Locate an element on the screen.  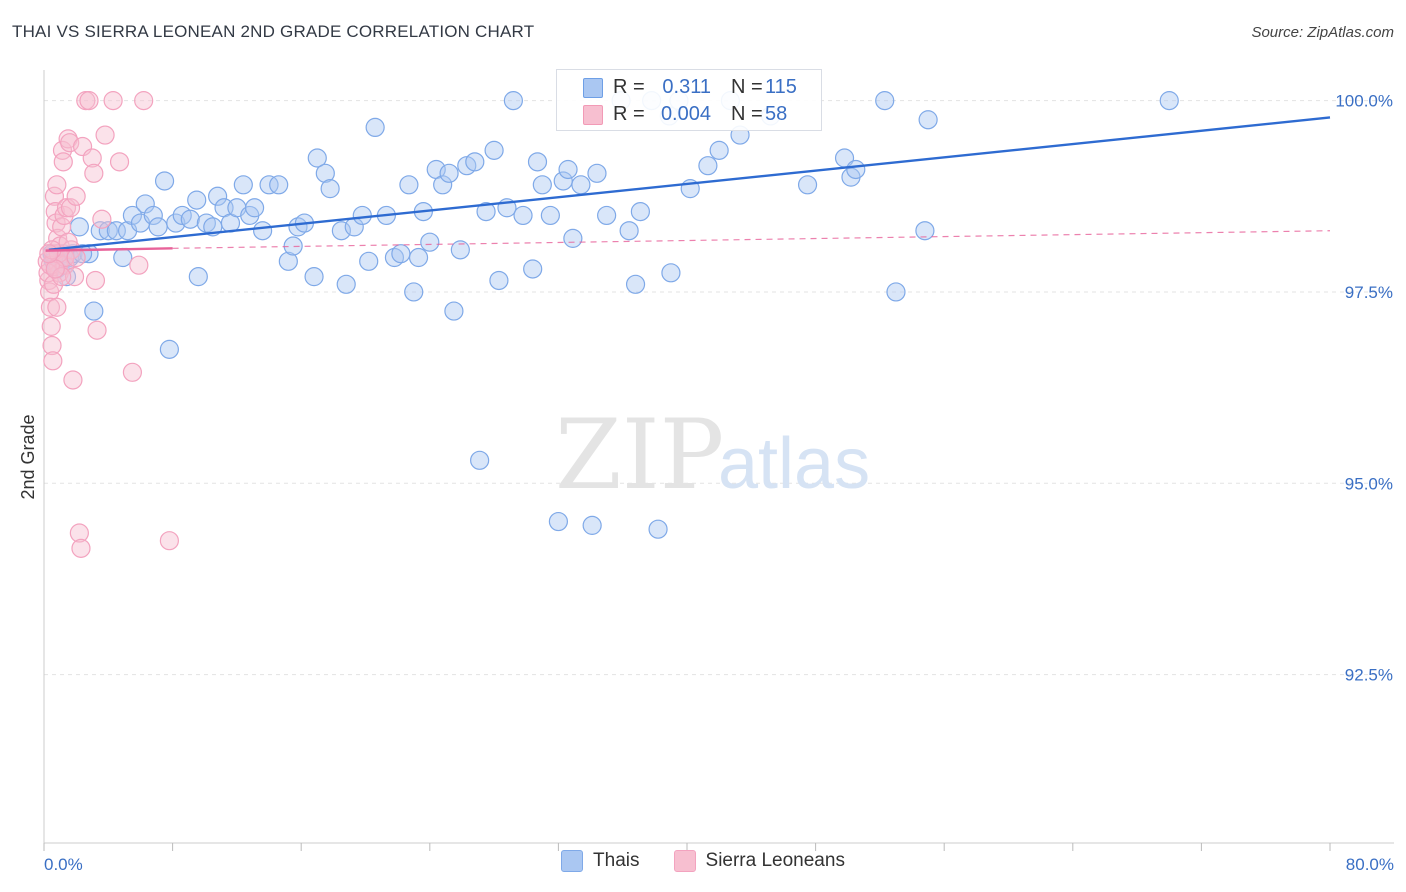
y-tick-label: 97.5% is located at coordinates (1369, 292).